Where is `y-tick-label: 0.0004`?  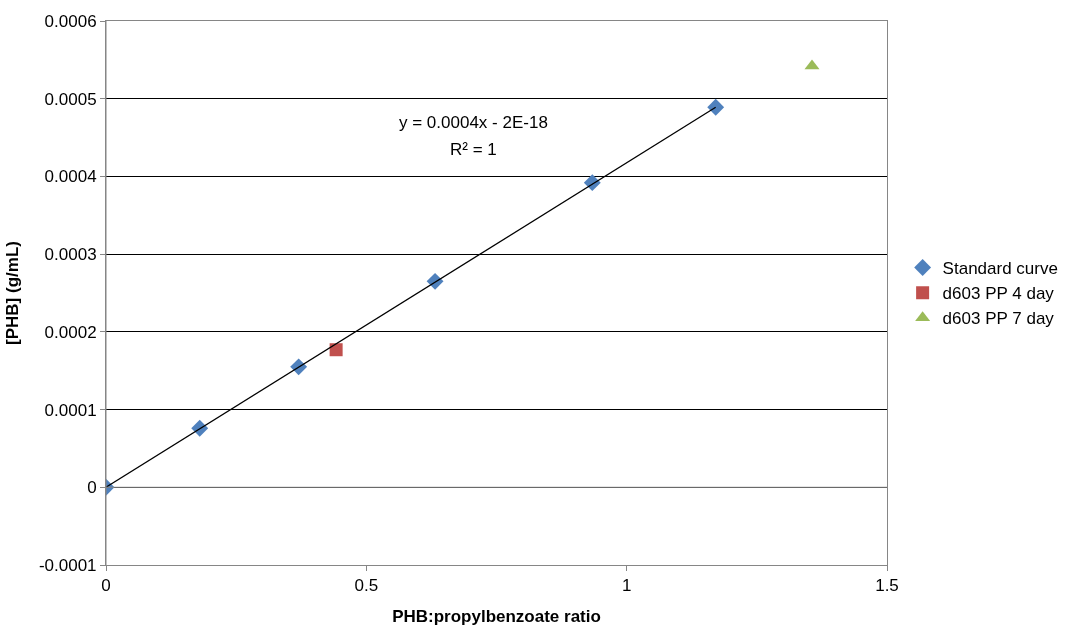
y-tick-label: 0.0004 is located at coordinates (70, 177).